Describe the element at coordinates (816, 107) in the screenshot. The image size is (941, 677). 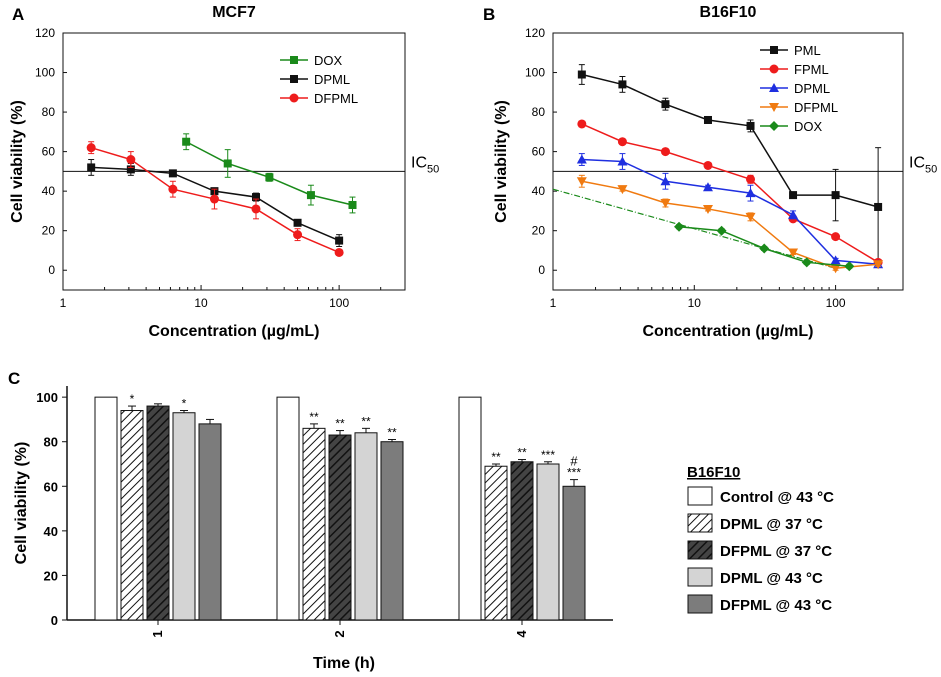
I see `b-legend-label: DFPML` at that location.